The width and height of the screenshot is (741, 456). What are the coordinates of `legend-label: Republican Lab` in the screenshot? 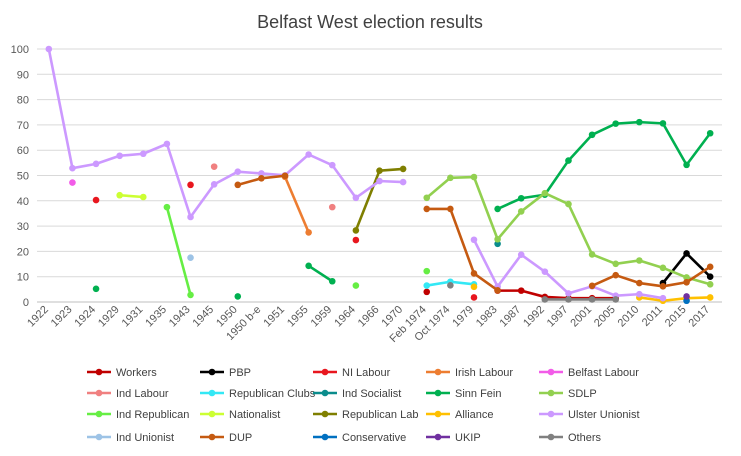 It's located at (380, 415).